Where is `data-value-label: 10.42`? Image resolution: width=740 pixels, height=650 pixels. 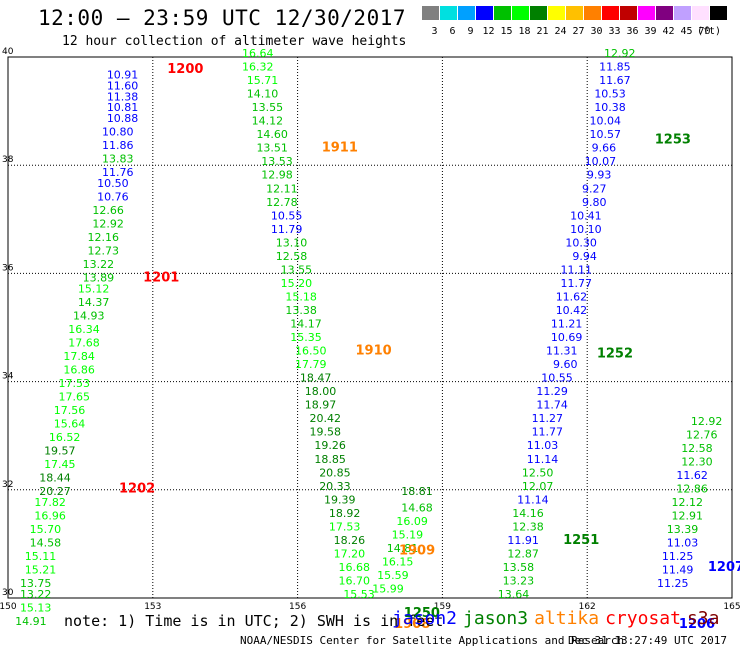
data-value-label: 10.42 is located at coordinates (572, 310).